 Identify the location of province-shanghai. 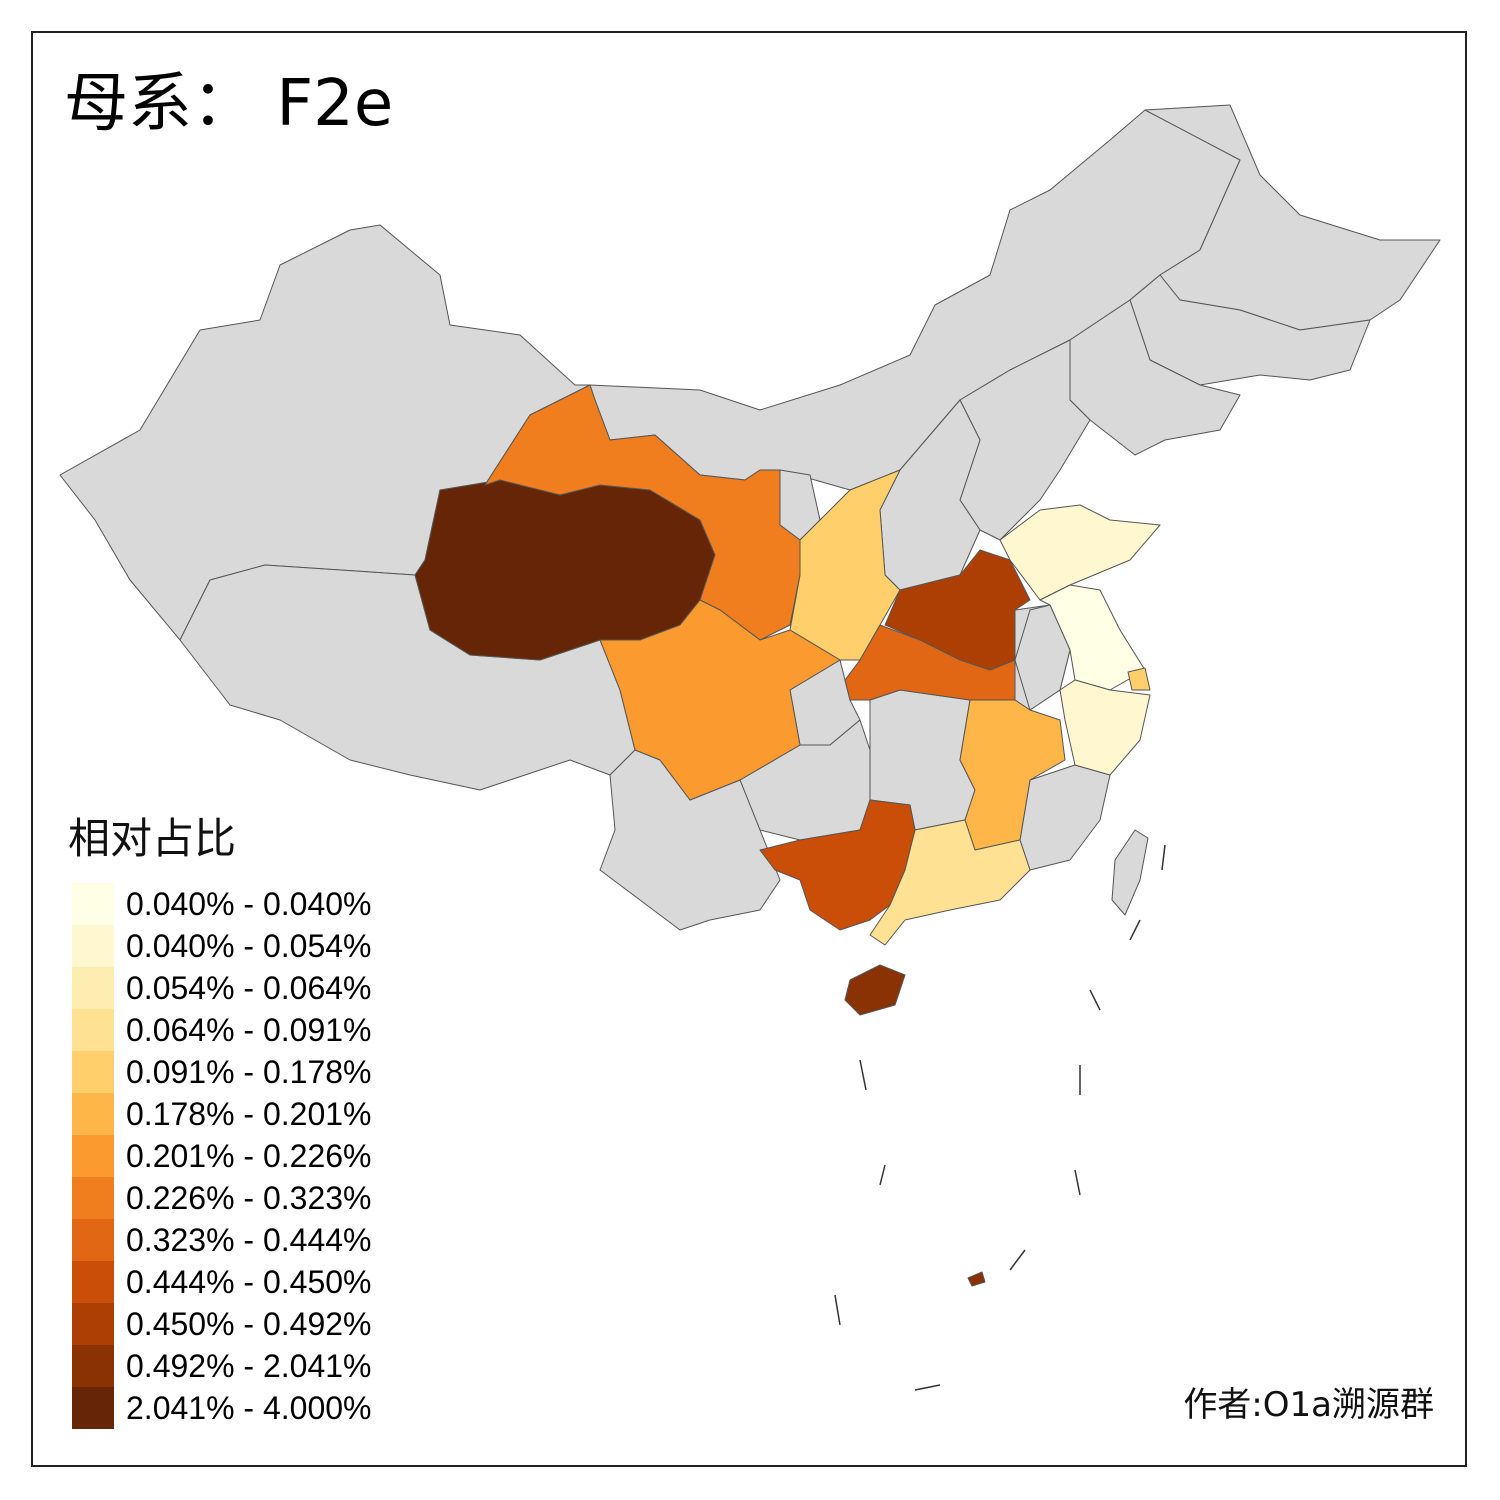
(1139, 679).